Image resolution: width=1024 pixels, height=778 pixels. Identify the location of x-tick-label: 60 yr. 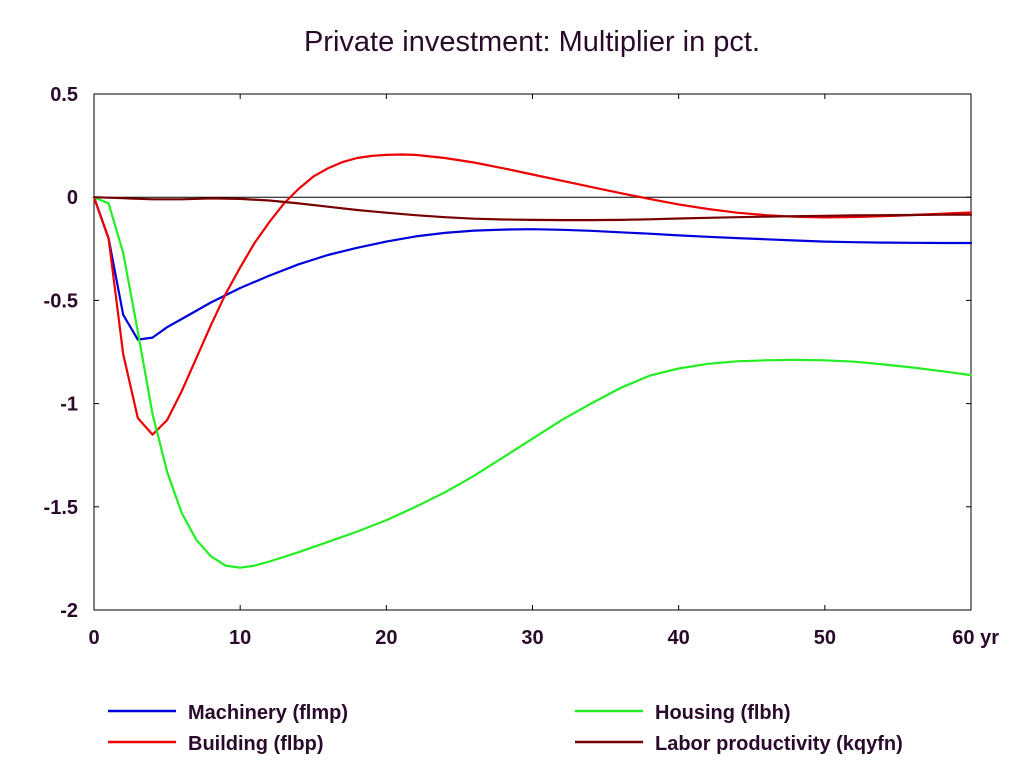
(975, 638).